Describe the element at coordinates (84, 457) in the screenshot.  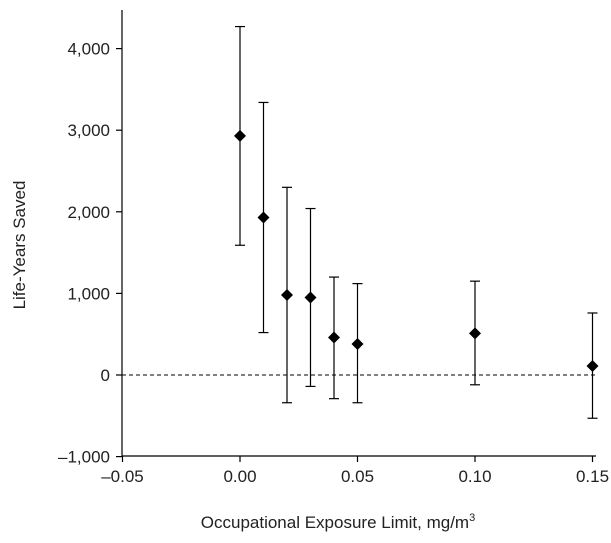
I see `y-tick-label: –1,000` at that location.